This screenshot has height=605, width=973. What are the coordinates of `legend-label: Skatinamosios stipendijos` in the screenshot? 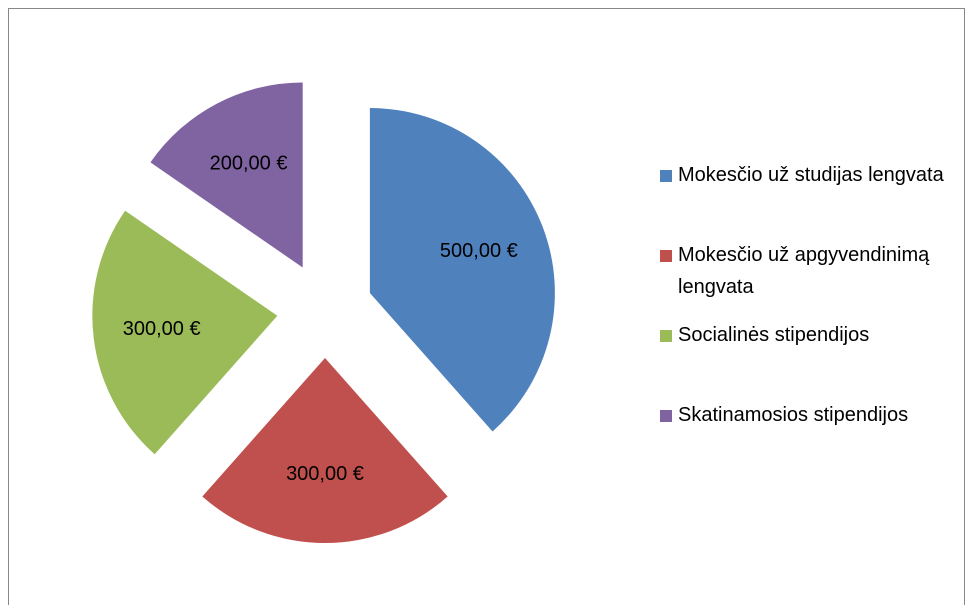 It's located at (793, 415).